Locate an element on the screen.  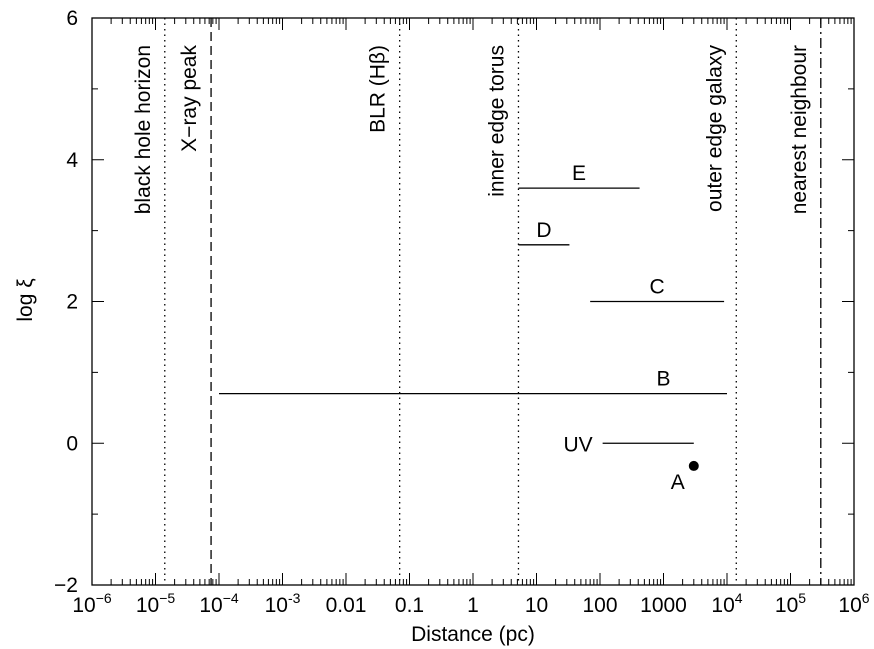
x-tick-label: 0.1 is located at coordinates (409, 605).